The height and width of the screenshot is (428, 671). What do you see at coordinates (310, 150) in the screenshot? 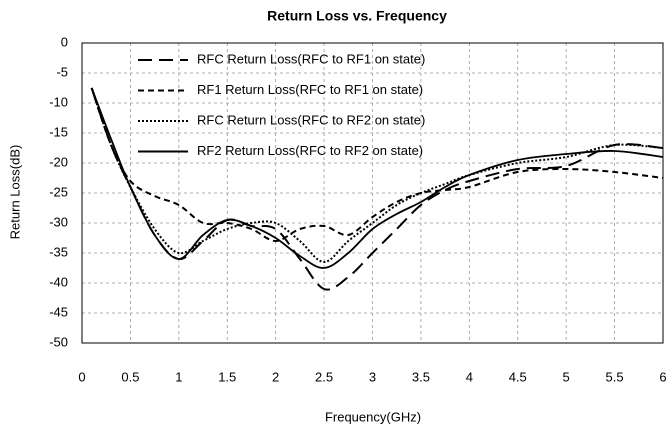
I see `legend-label: RF2 Return Loss(RFC to RF2 on state)` at bounding box center [310, 150].